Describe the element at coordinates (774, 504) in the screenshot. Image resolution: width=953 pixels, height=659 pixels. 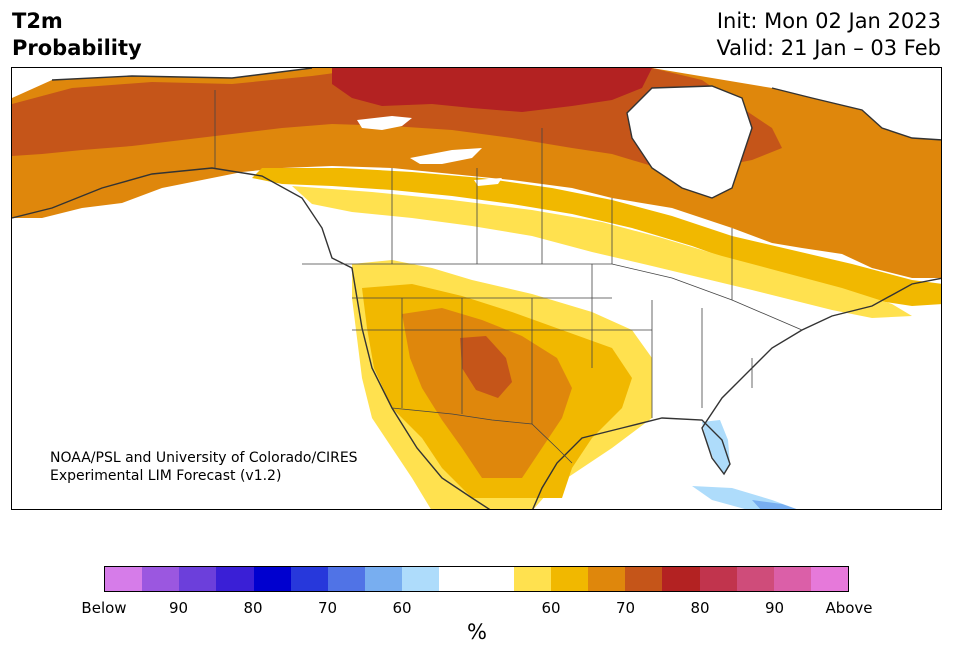
I see `shade-below70-cuba` at that location.